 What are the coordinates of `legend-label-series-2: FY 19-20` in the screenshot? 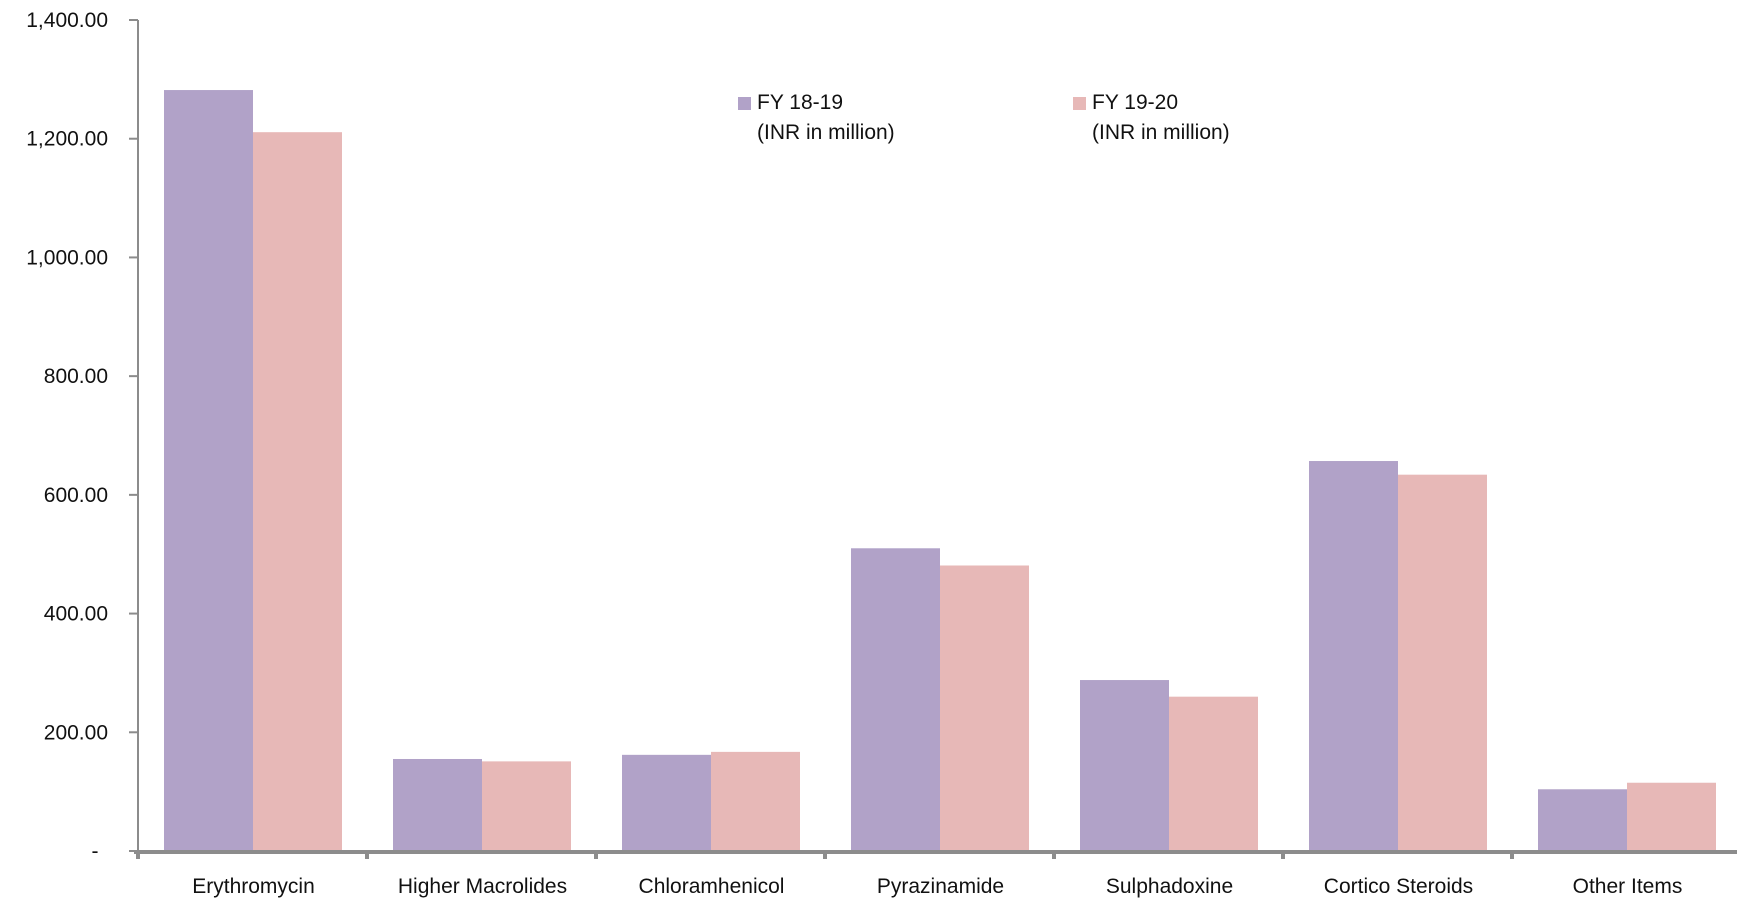 It's located at (1135, 102).